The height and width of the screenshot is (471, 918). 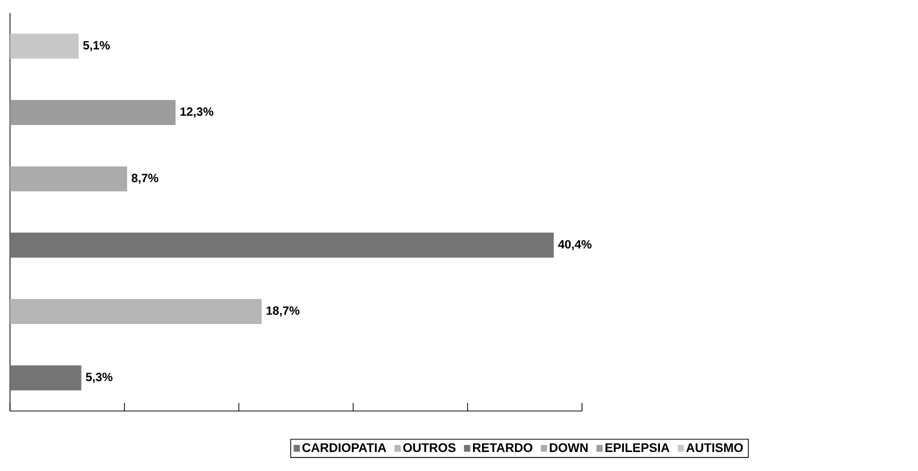 I want to click on legend-label: RETARDO, so click(x=502, y=447).